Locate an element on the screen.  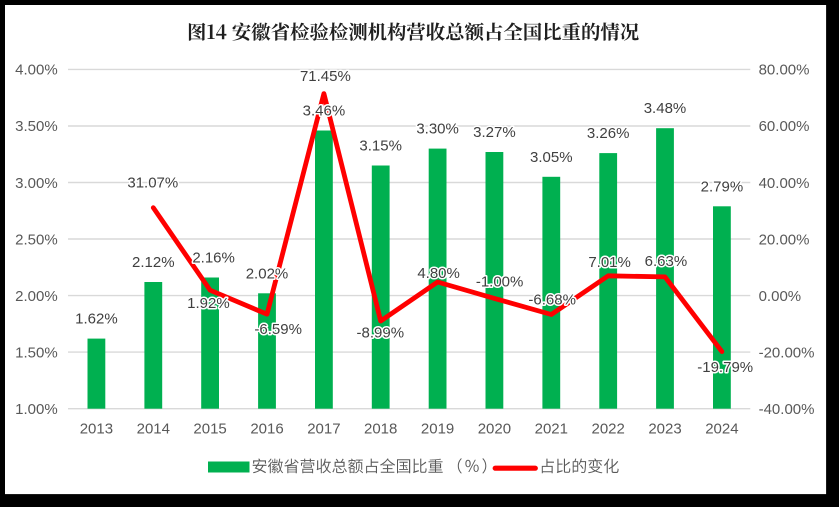
svg-text: 3.00% is located at coordinates (36, 183).